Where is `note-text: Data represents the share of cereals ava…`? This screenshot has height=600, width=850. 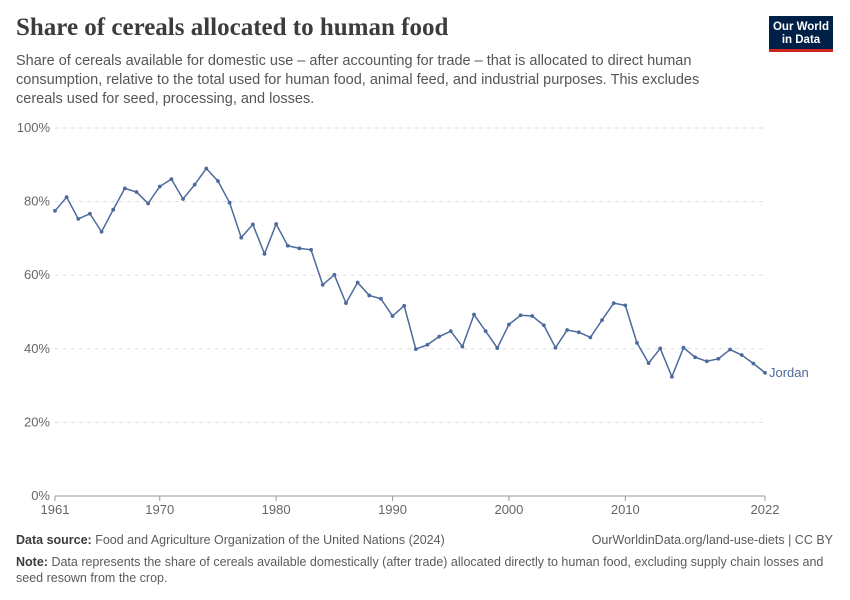
note-text: Data represents the share of cereals ava… is located at coordinates (420, 570).